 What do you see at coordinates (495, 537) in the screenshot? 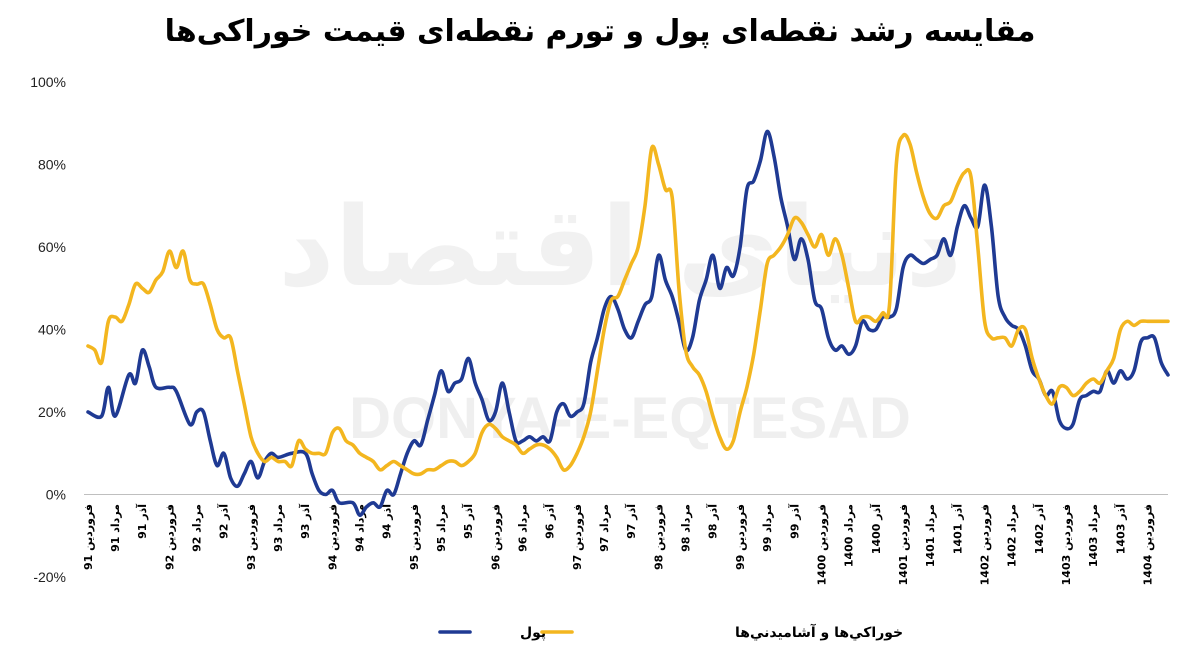
I see `x-tick-label: فروردین 96` at bounding box center [495, 537].